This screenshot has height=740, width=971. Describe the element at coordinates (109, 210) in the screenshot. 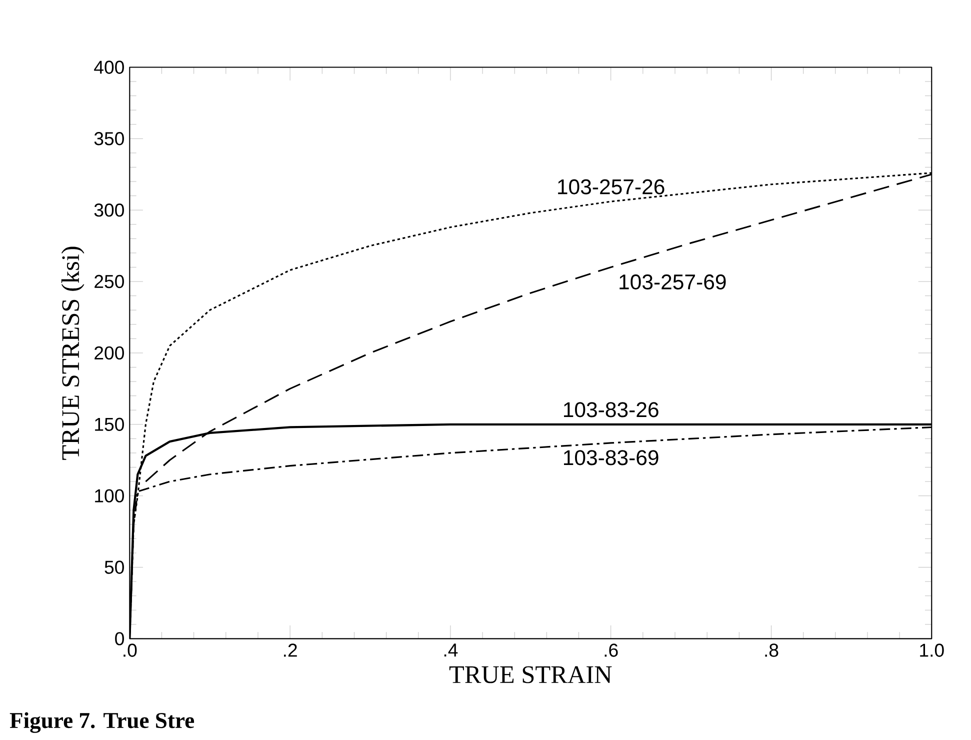

I see `y-tick-label: 300` at that location.